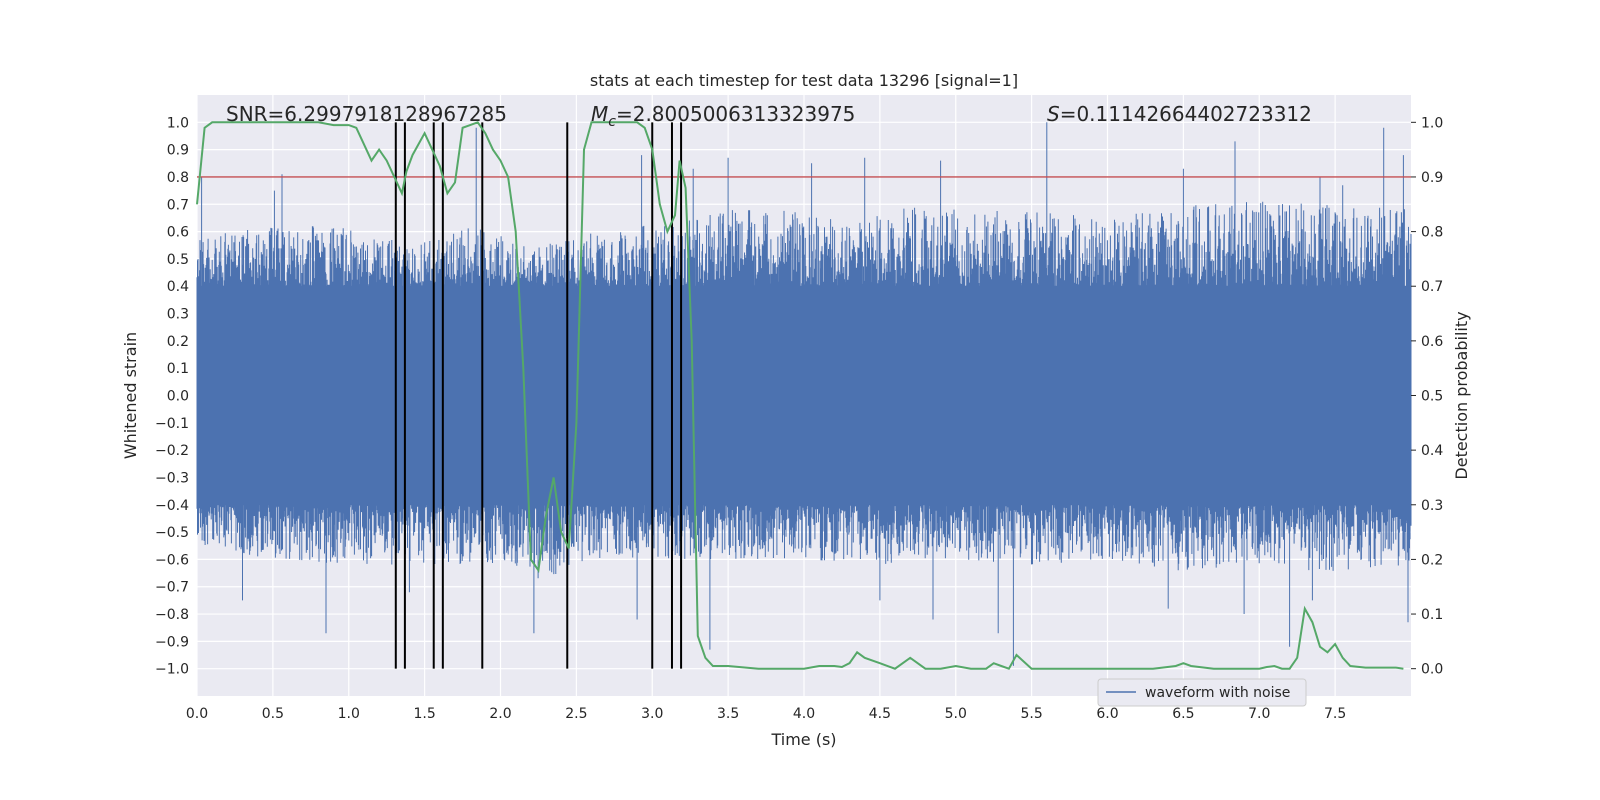  Describe the element at coordinates (178, 260) in the screenshot. I see `y-tick-label: 0.5` at that location.